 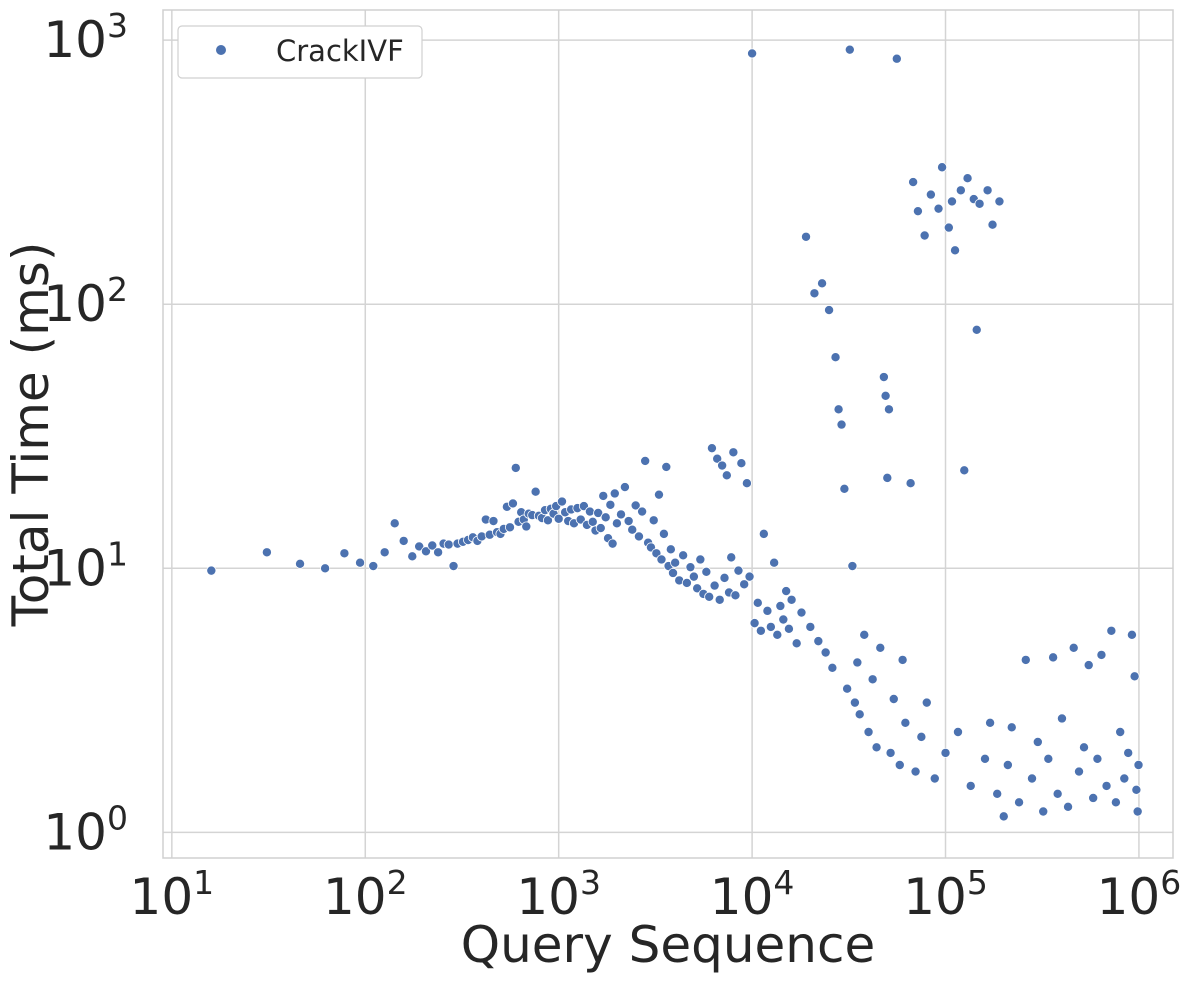 I want to click on x-tick-label: 106, so click(x=1139, y=894).